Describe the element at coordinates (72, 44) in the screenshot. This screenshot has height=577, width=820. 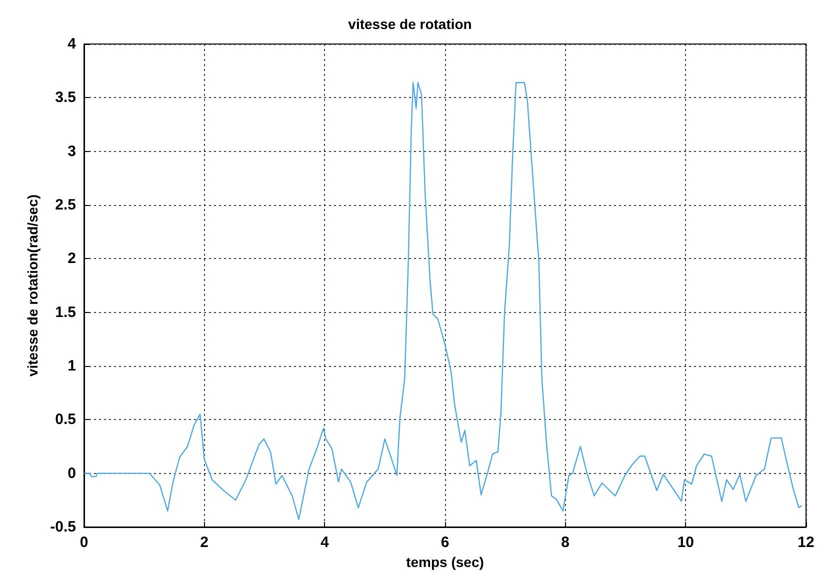
I see `y-tick-label: 4` at that location.